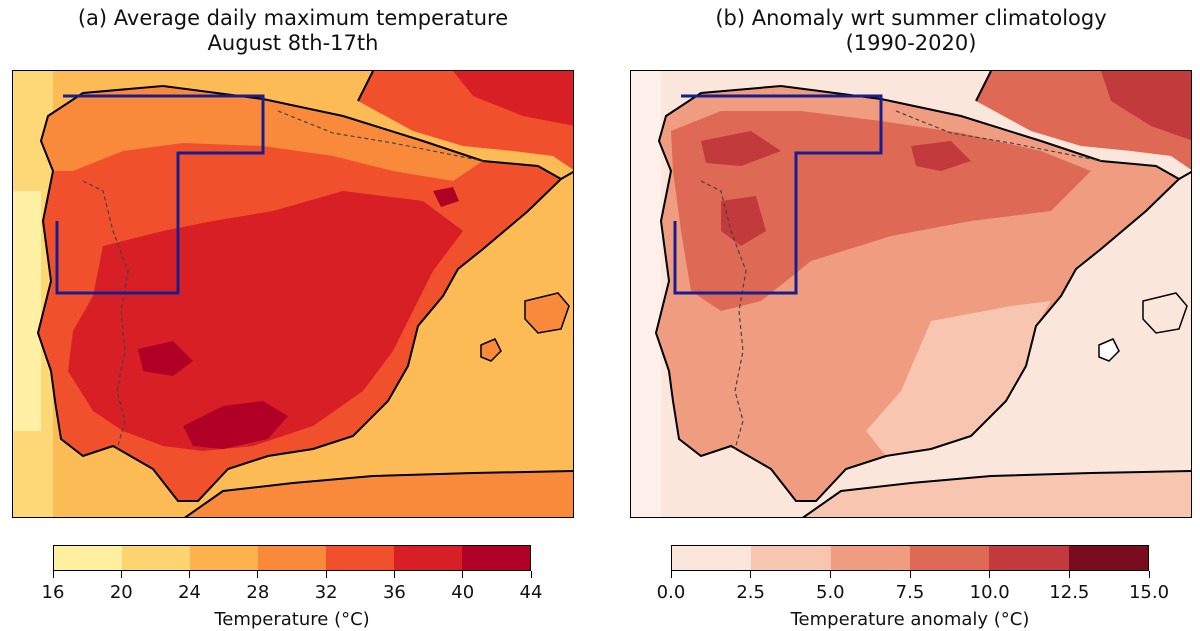  What do you see at coordinates (830, 592) in the screenshot?
I see `anomaly-colorbar-tick-label: 5.0` at bounding box center [830, 592].